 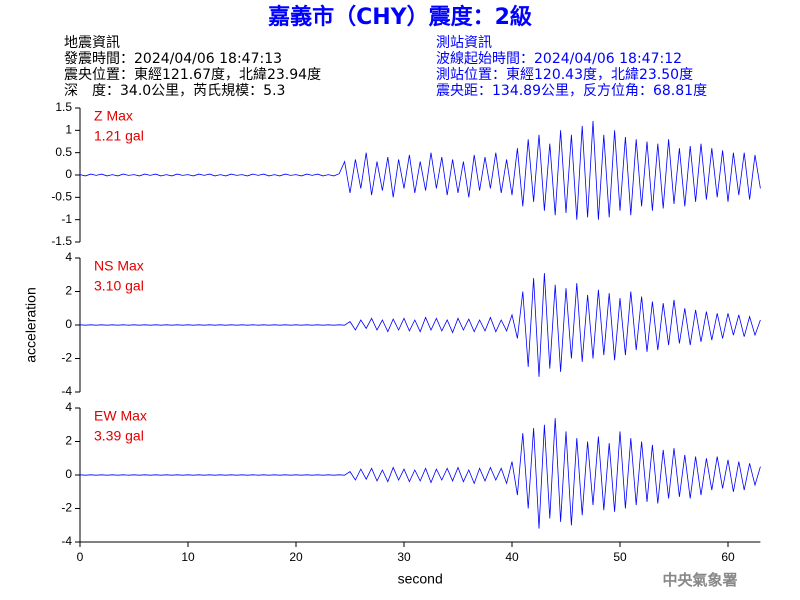 I want to click on y-tick-label: 1, so click(x=68, y=130).